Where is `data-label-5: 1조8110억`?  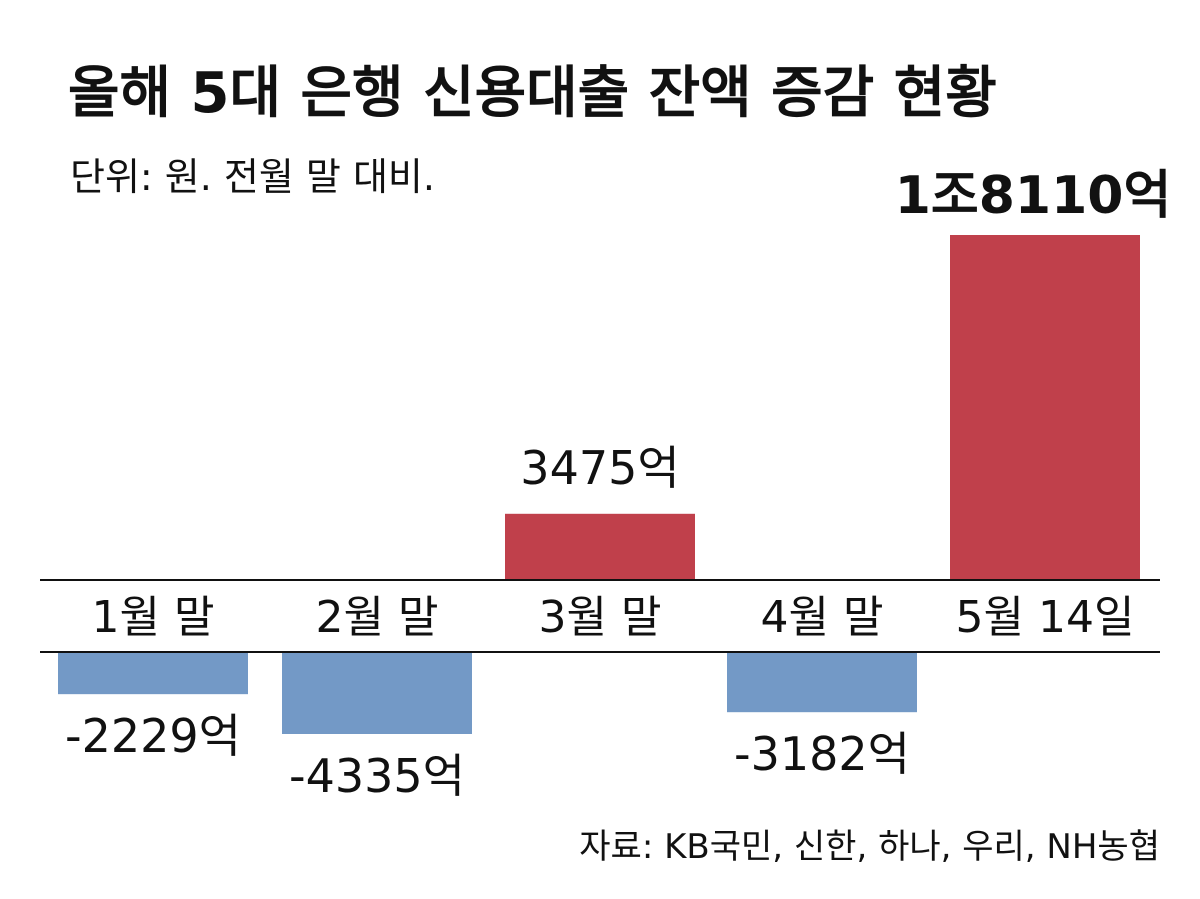
data-label-5: 1조8110억 is located at coordinates (1033, 196).